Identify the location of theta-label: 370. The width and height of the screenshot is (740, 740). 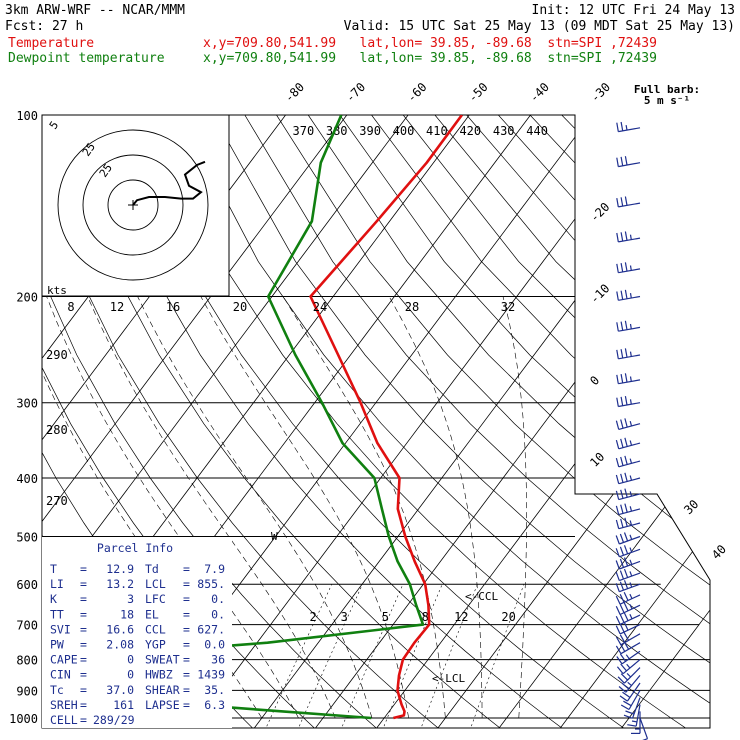
(304, 131).